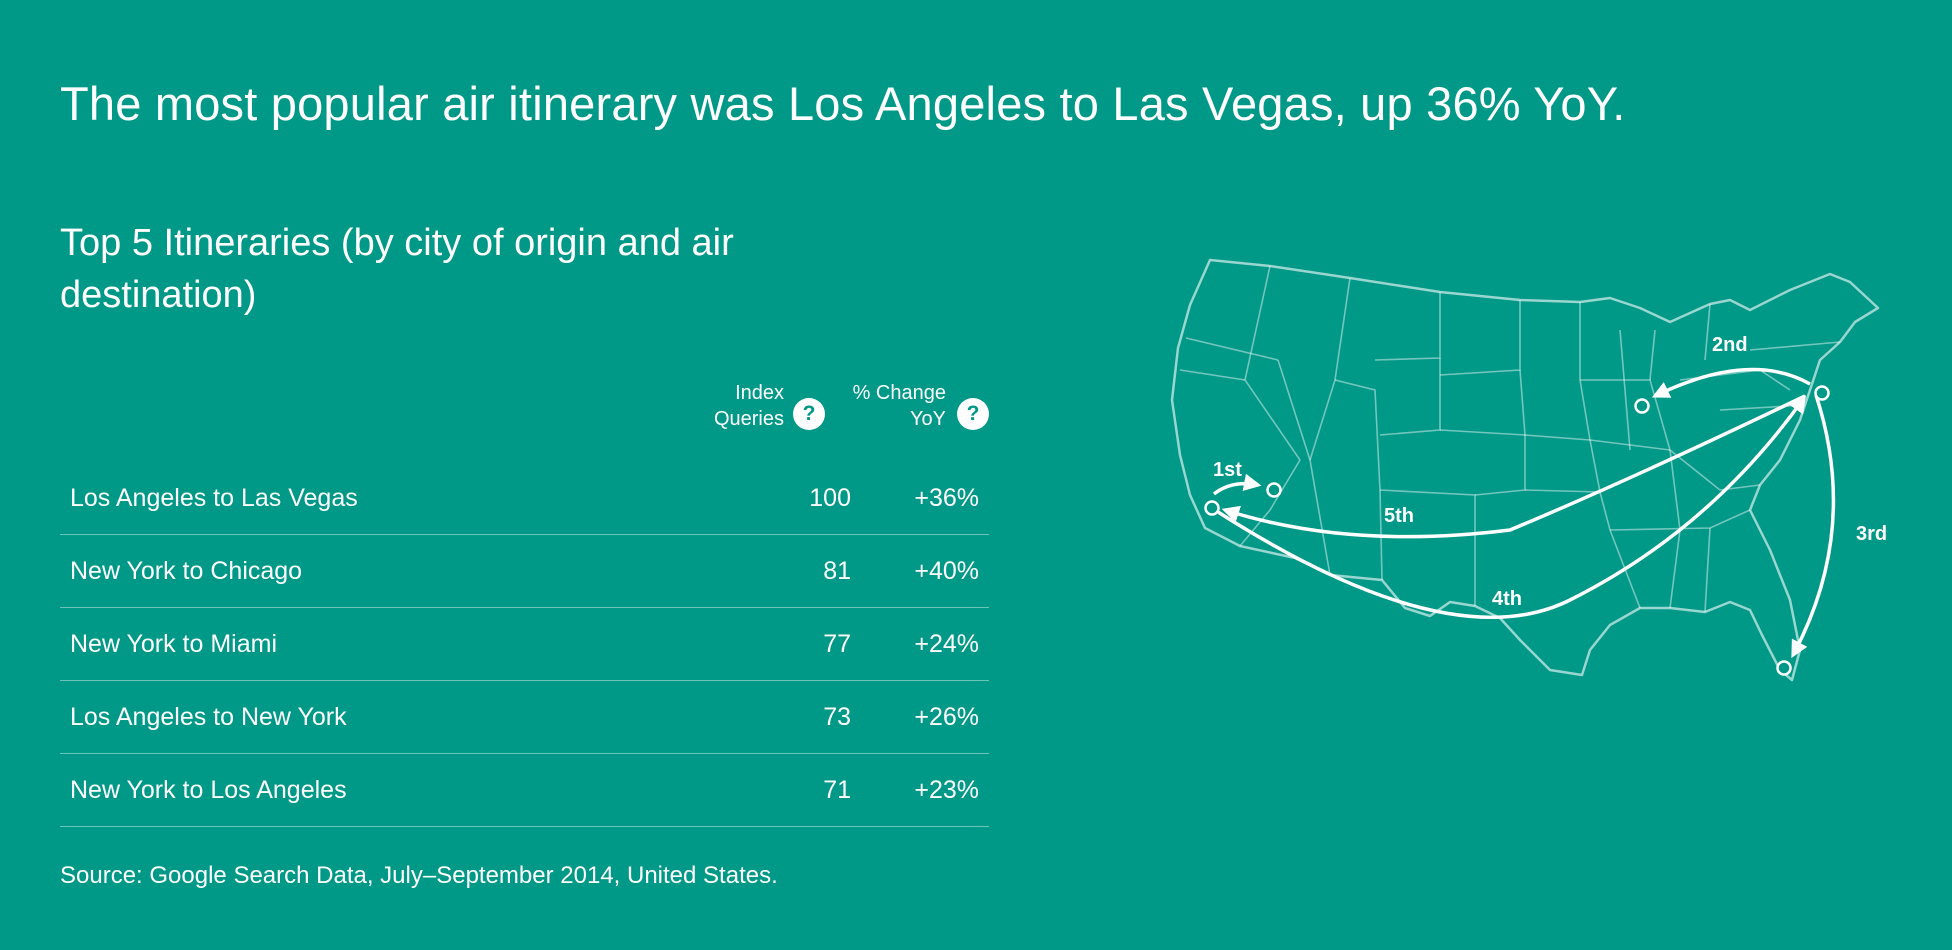 The image size is (1952, 950). Describe the element at coordinates (748, 419) in the screenshot. I see `header-line: Queries` at that location.